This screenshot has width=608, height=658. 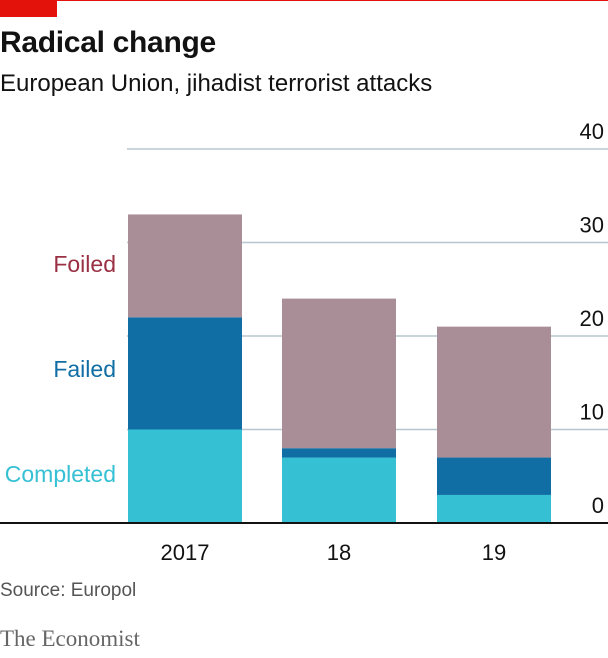 What do you see at coordinates (185, 552) in the screenshot?
I see `x-tick-label: 2017` at bounding box center [185, 552].